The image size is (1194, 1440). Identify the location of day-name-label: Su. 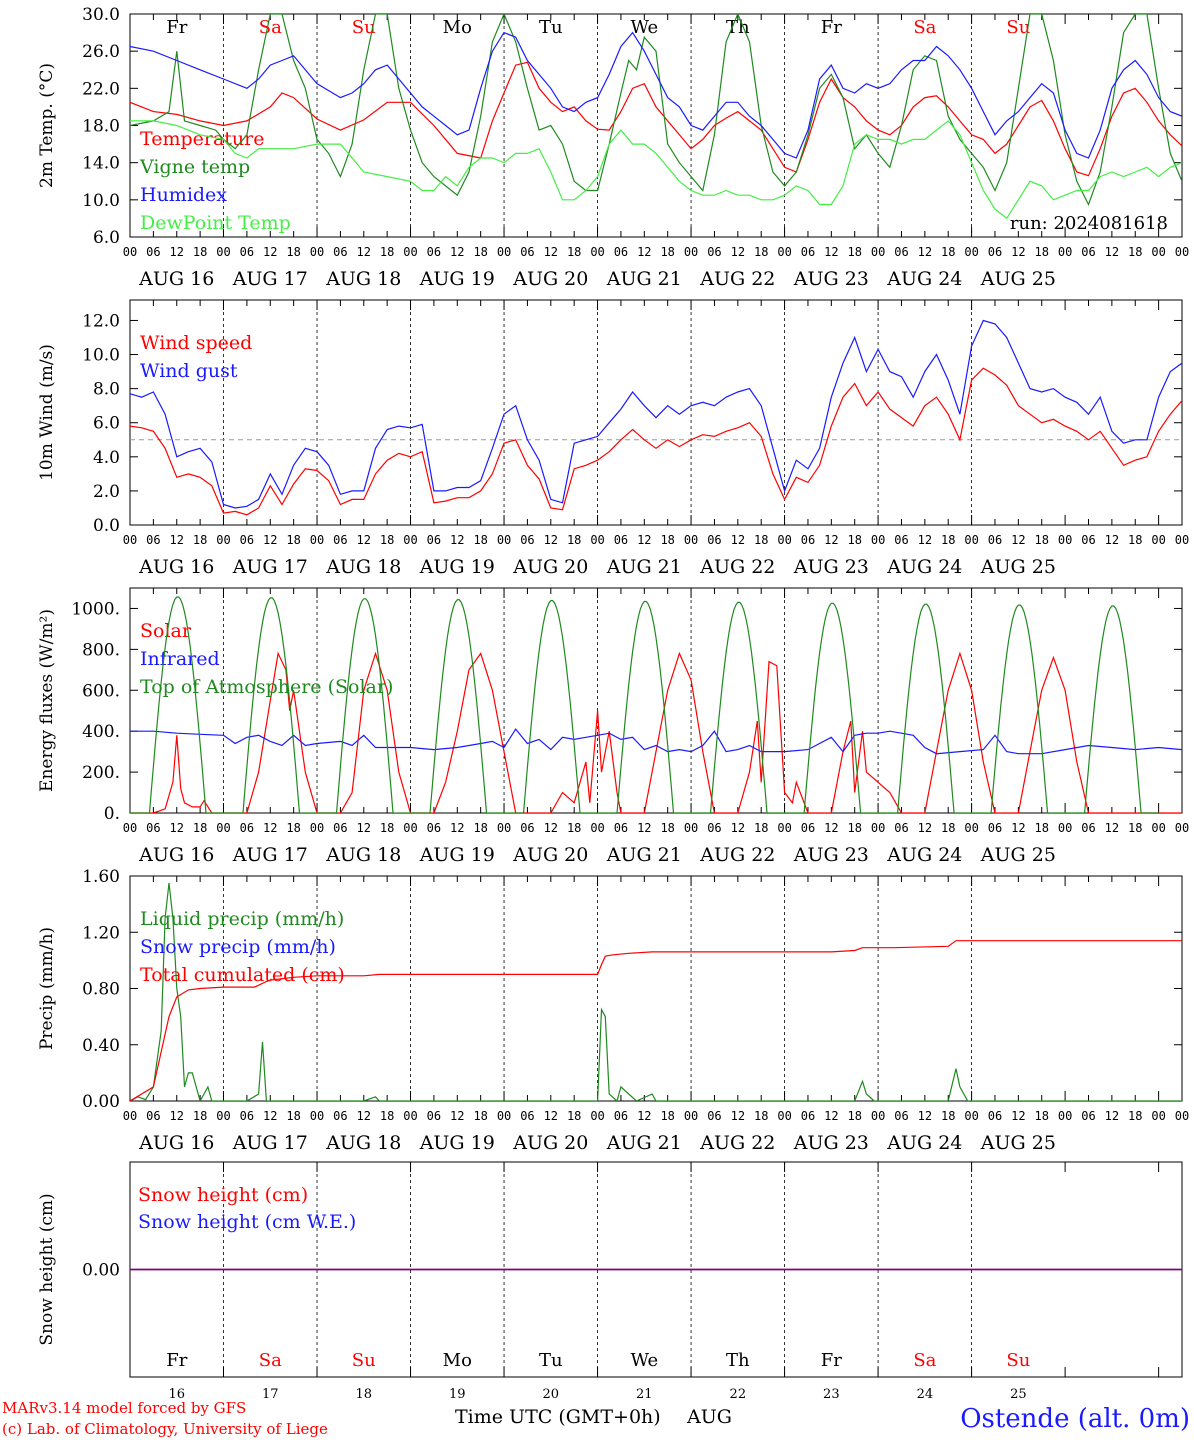
(364, 1360).